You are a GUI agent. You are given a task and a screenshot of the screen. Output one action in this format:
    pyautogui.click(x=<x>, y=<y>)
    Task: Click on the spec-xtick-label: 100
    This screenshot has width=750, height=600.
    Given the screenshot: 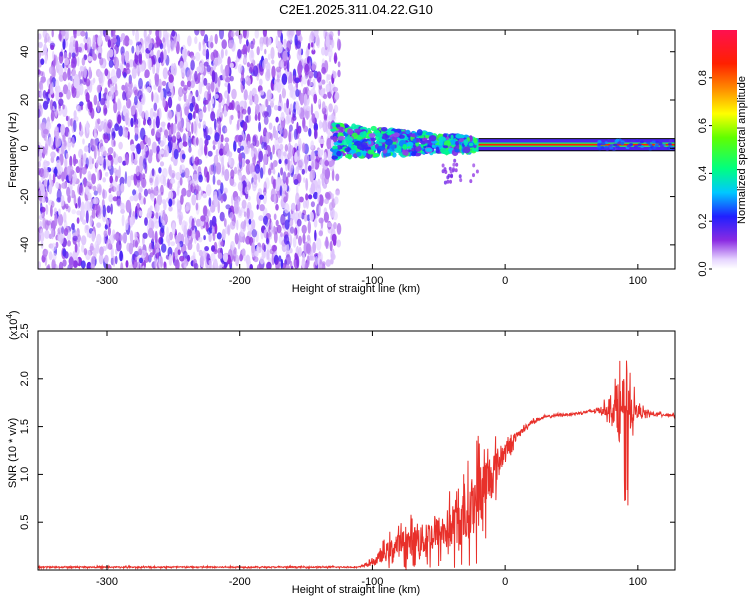 What is the action you would take?
    pyautogui.click(x=638, y=281)
    